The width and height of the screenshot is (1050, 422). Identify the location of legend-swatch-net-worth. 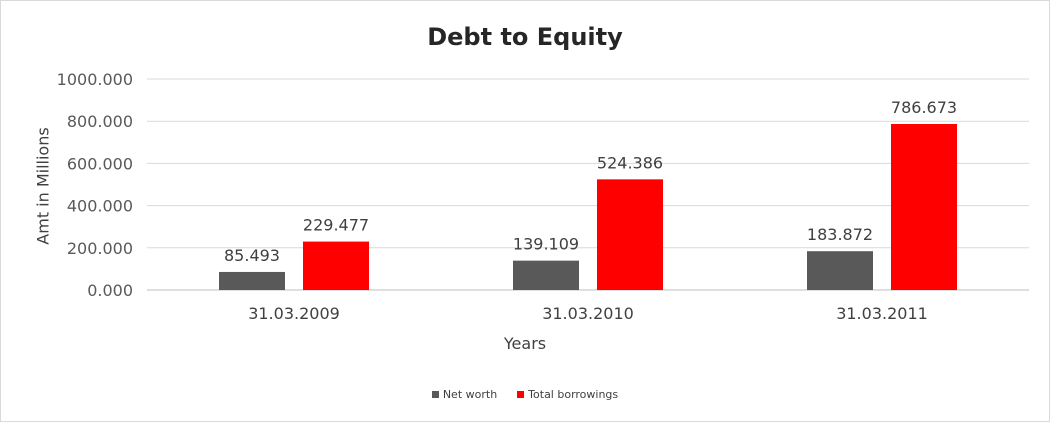
(435, 394).